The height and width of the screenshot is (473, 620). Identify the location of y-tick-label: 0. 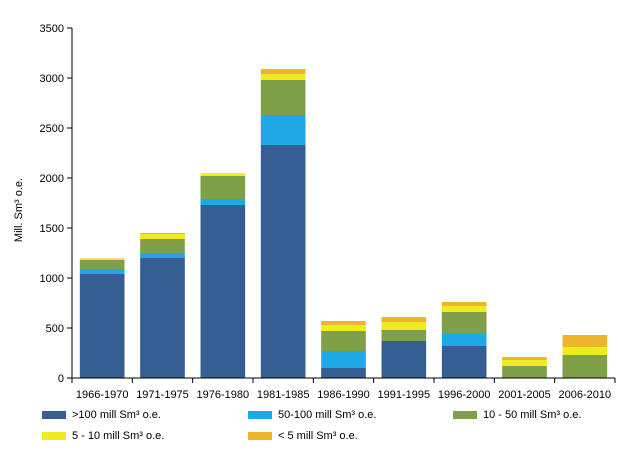
(61, 379).